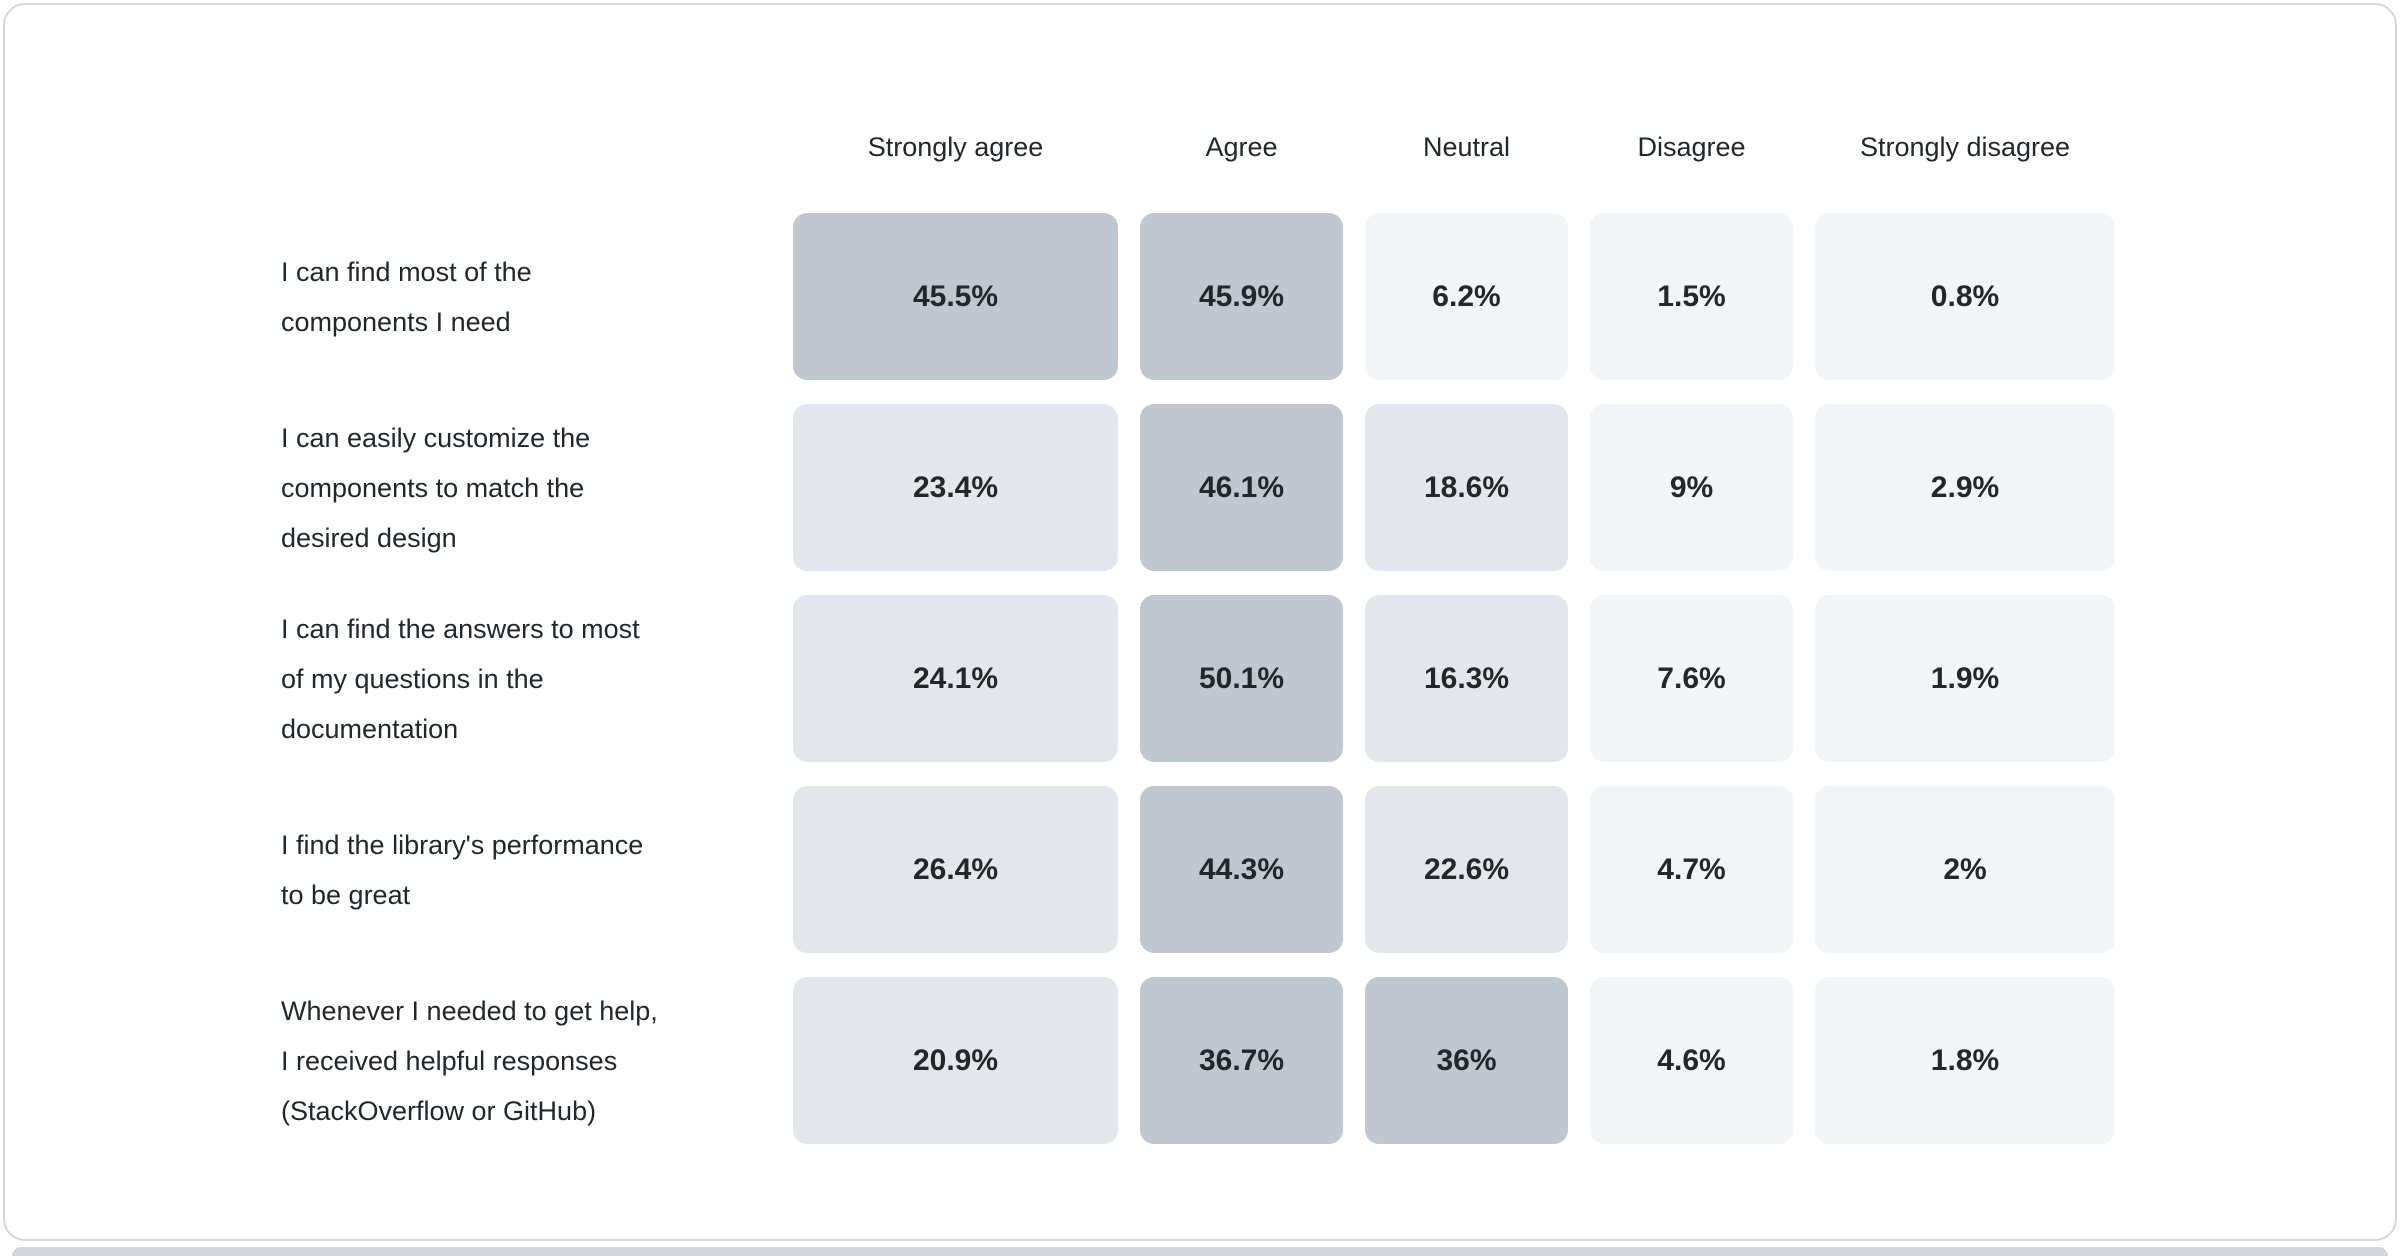 The image size is (2400, 1256). Describe the element at coordinates (1241, 678) in the screenshot. I see `heatmap-cell: 50.1%` at that location.